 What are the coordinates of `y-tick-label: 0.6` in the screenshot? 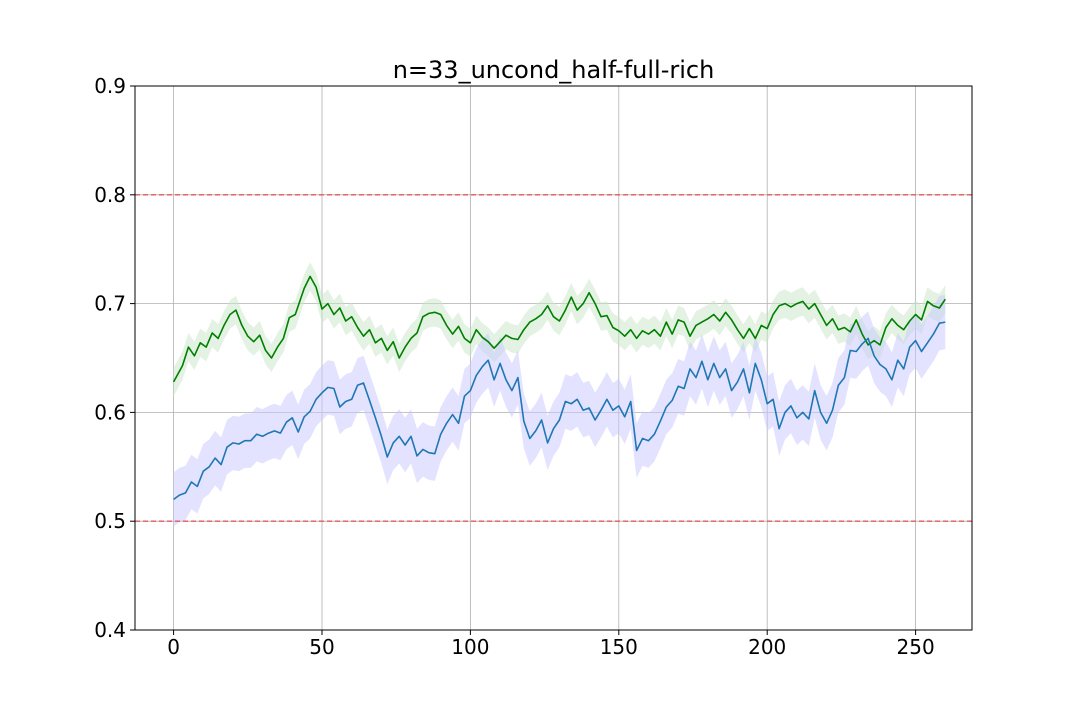 It's located at (110, 412).